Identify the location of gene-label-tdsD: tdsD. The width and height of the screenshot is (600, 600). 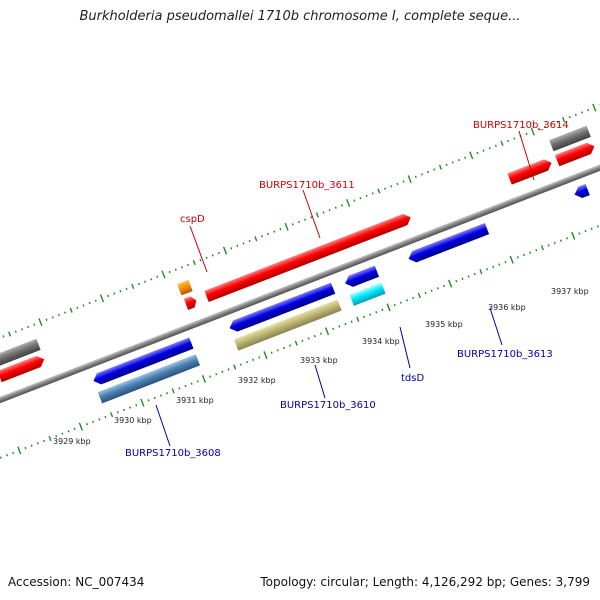
(412, 378).